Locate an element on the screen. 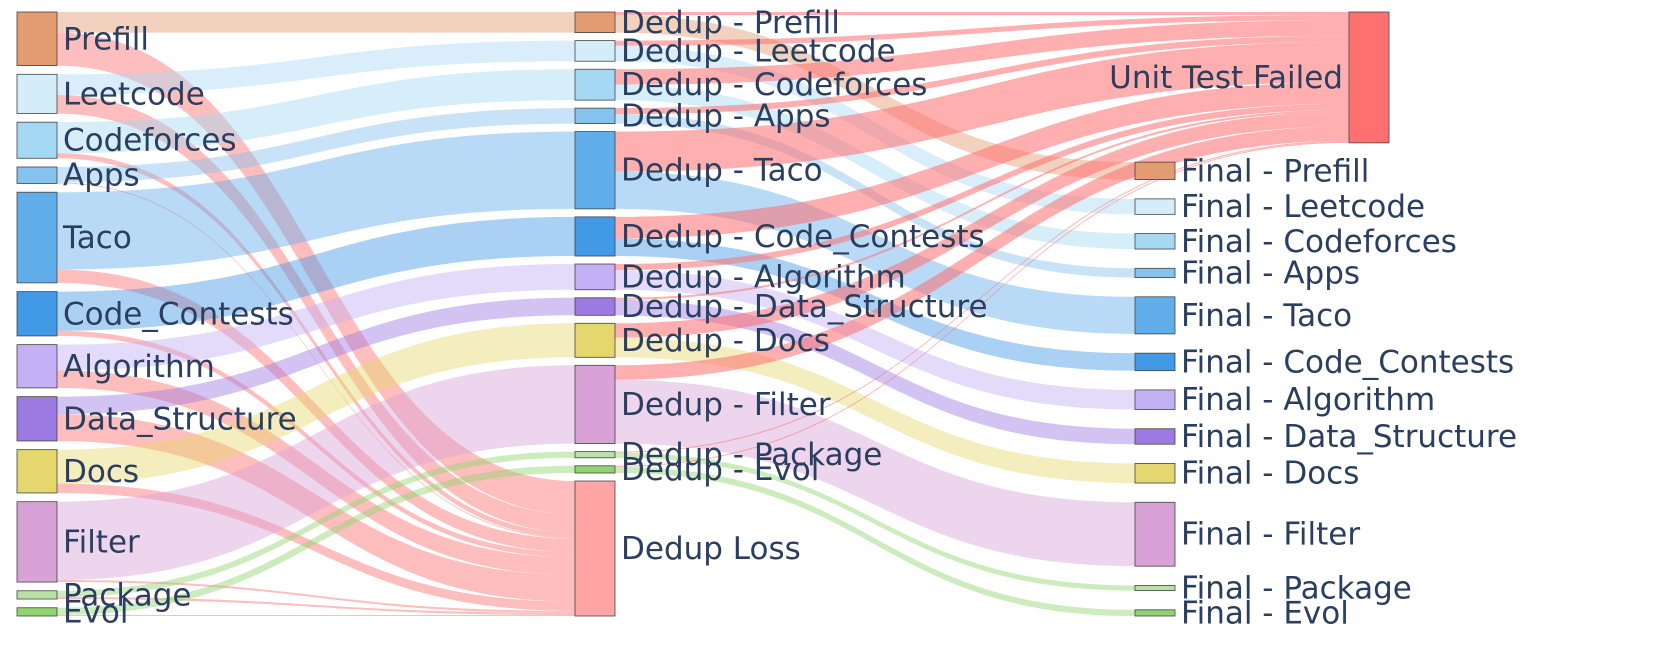 The image size is (1661, 666). node-label: Final - Evol is located at coordinates (1265, 613).